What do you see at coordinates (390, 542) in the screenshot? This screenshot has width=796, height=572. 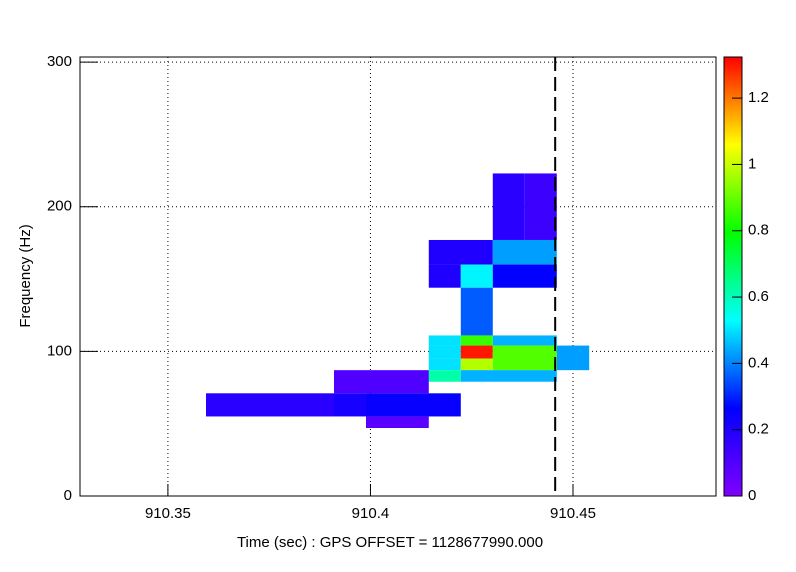 I see `x-axis-label: Time (sec) : GPS OFFSET = 1128677990.000` at bounding box center [390, 542].